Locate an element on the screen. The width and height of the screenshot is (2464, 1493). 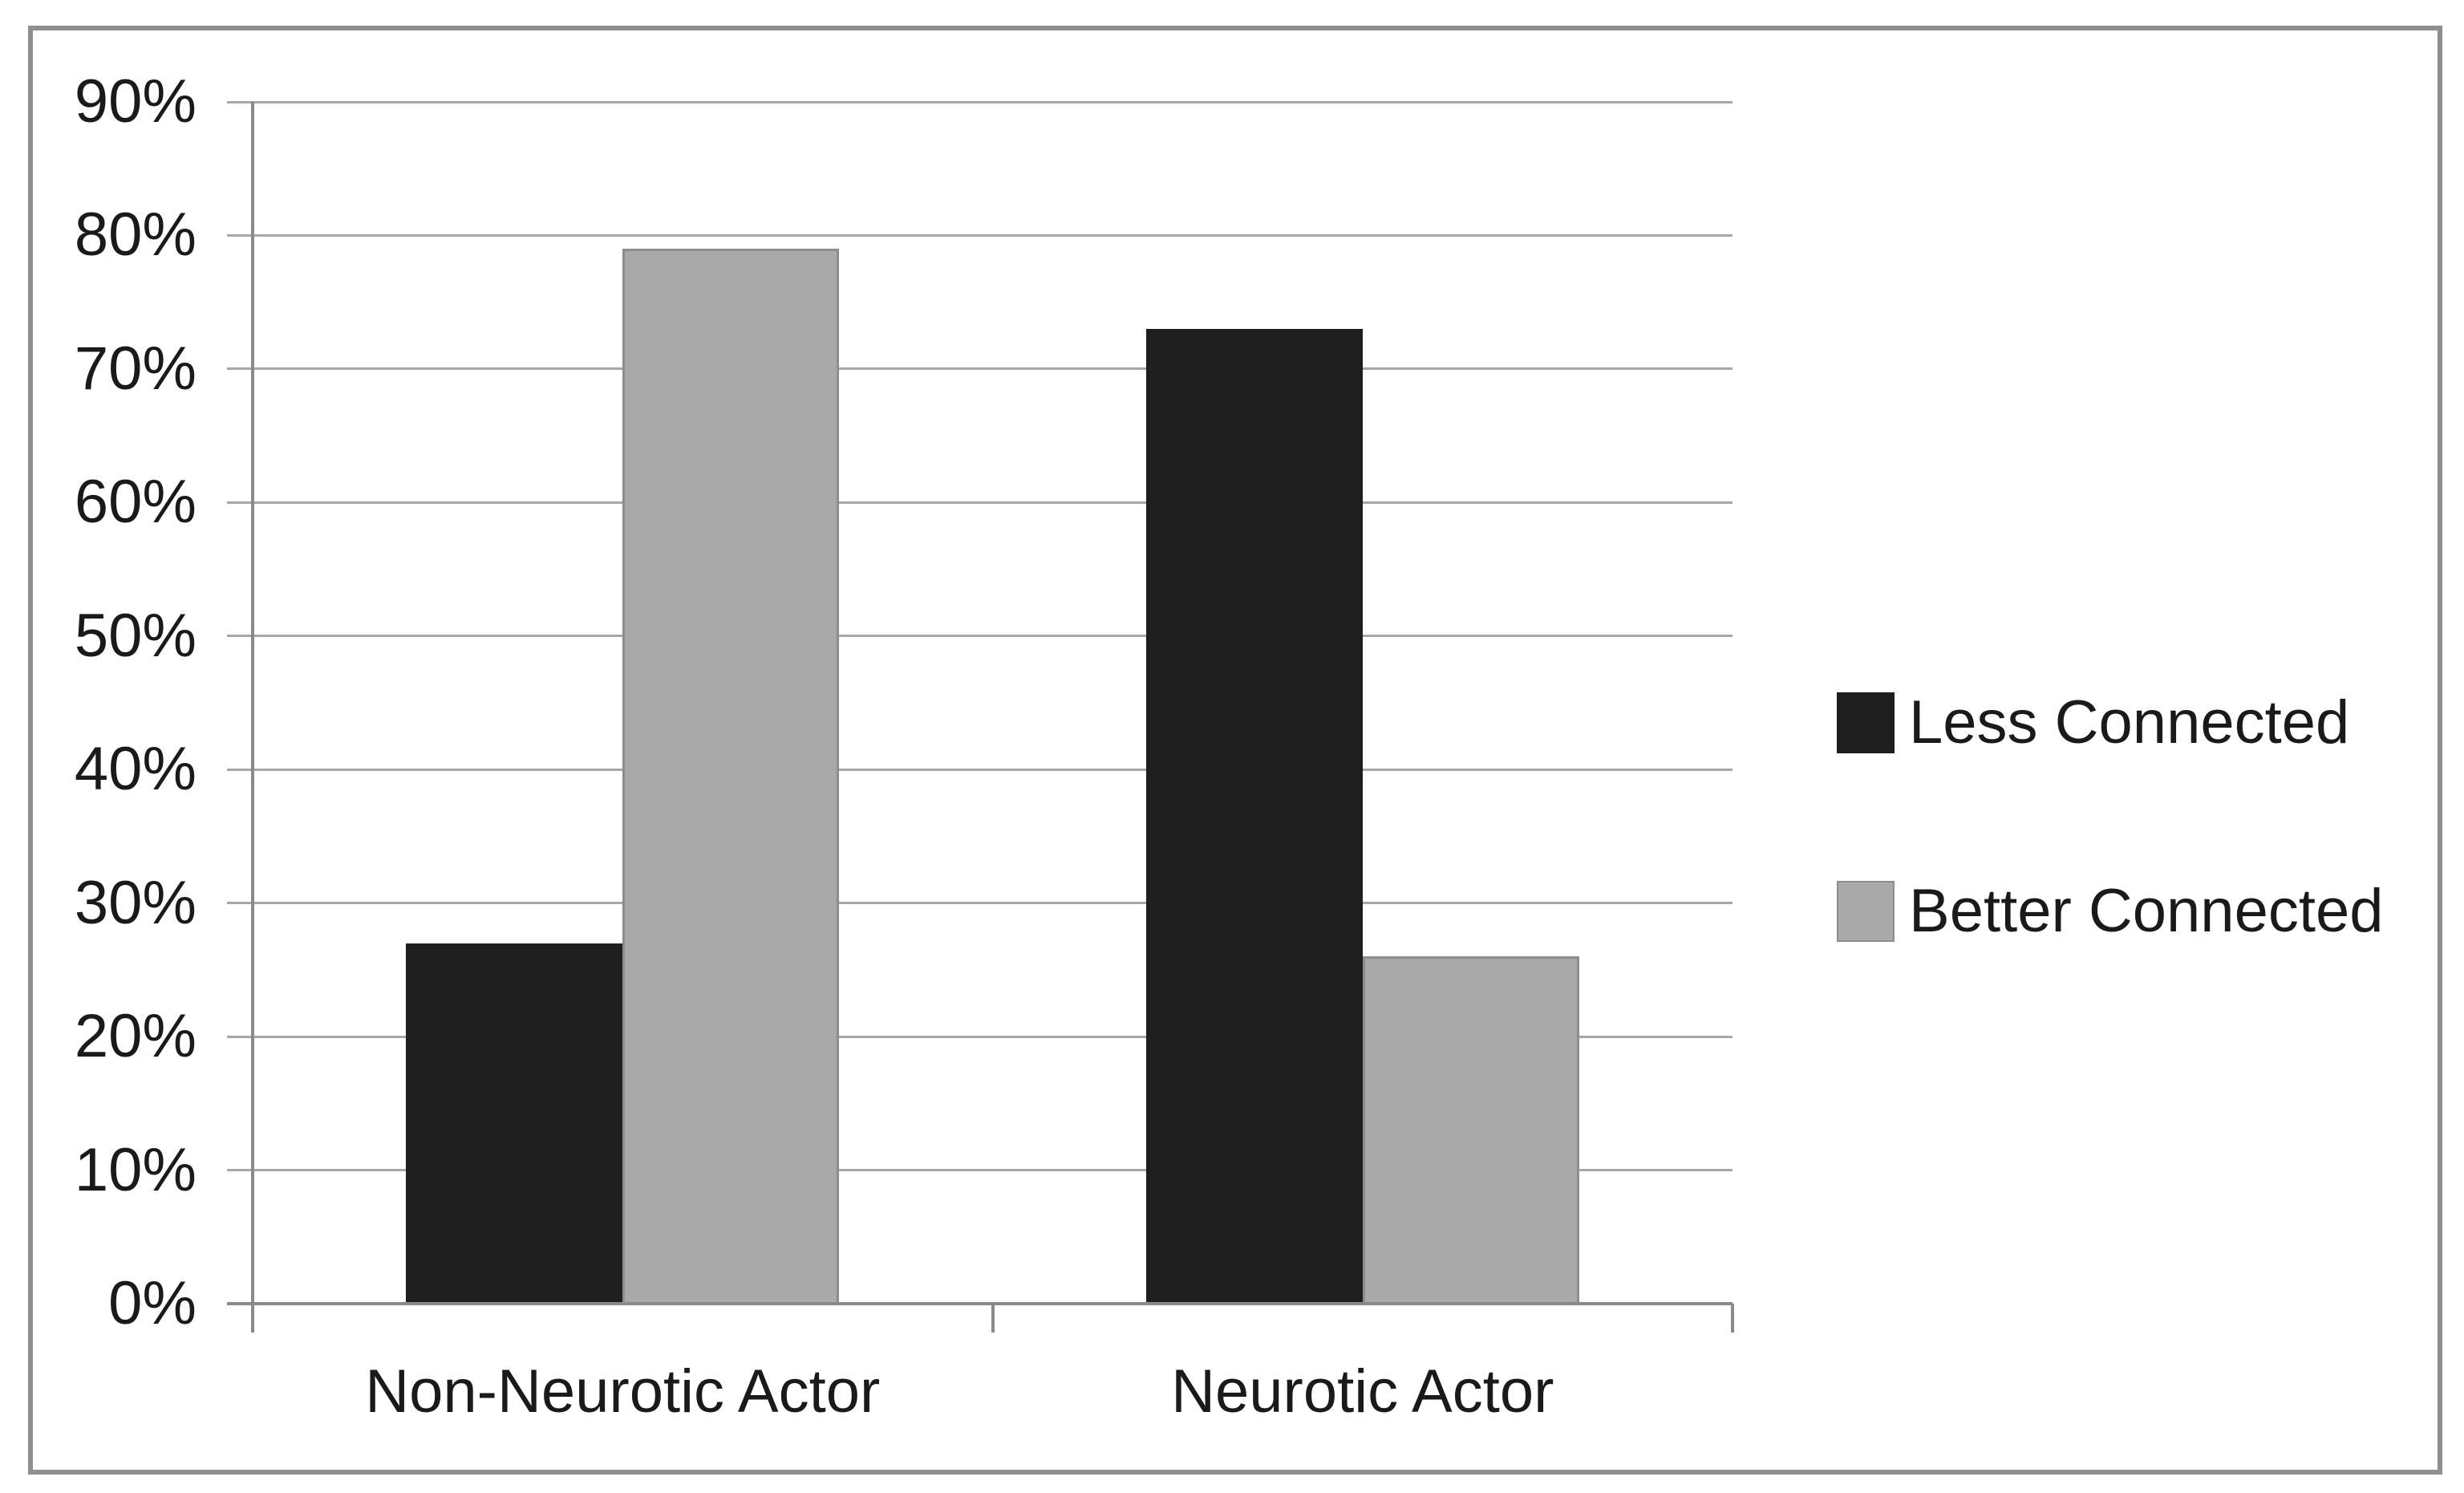
bar-less-connected-neurotic-actor is located at coordinates (1254, 816).